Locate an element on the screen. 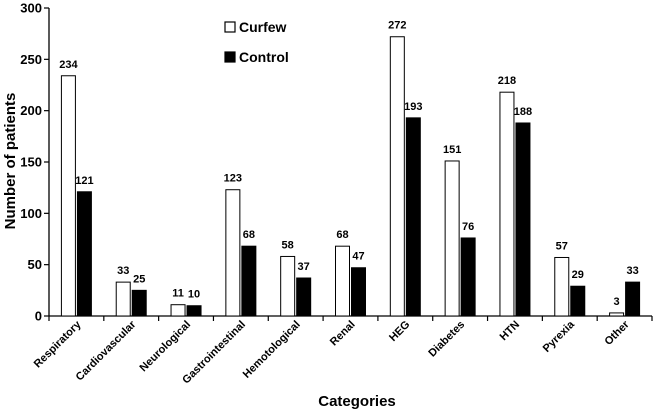 The height and width of the screenshot is (417, 660). legend-label-control: Control is located at coordinates (264, 57).